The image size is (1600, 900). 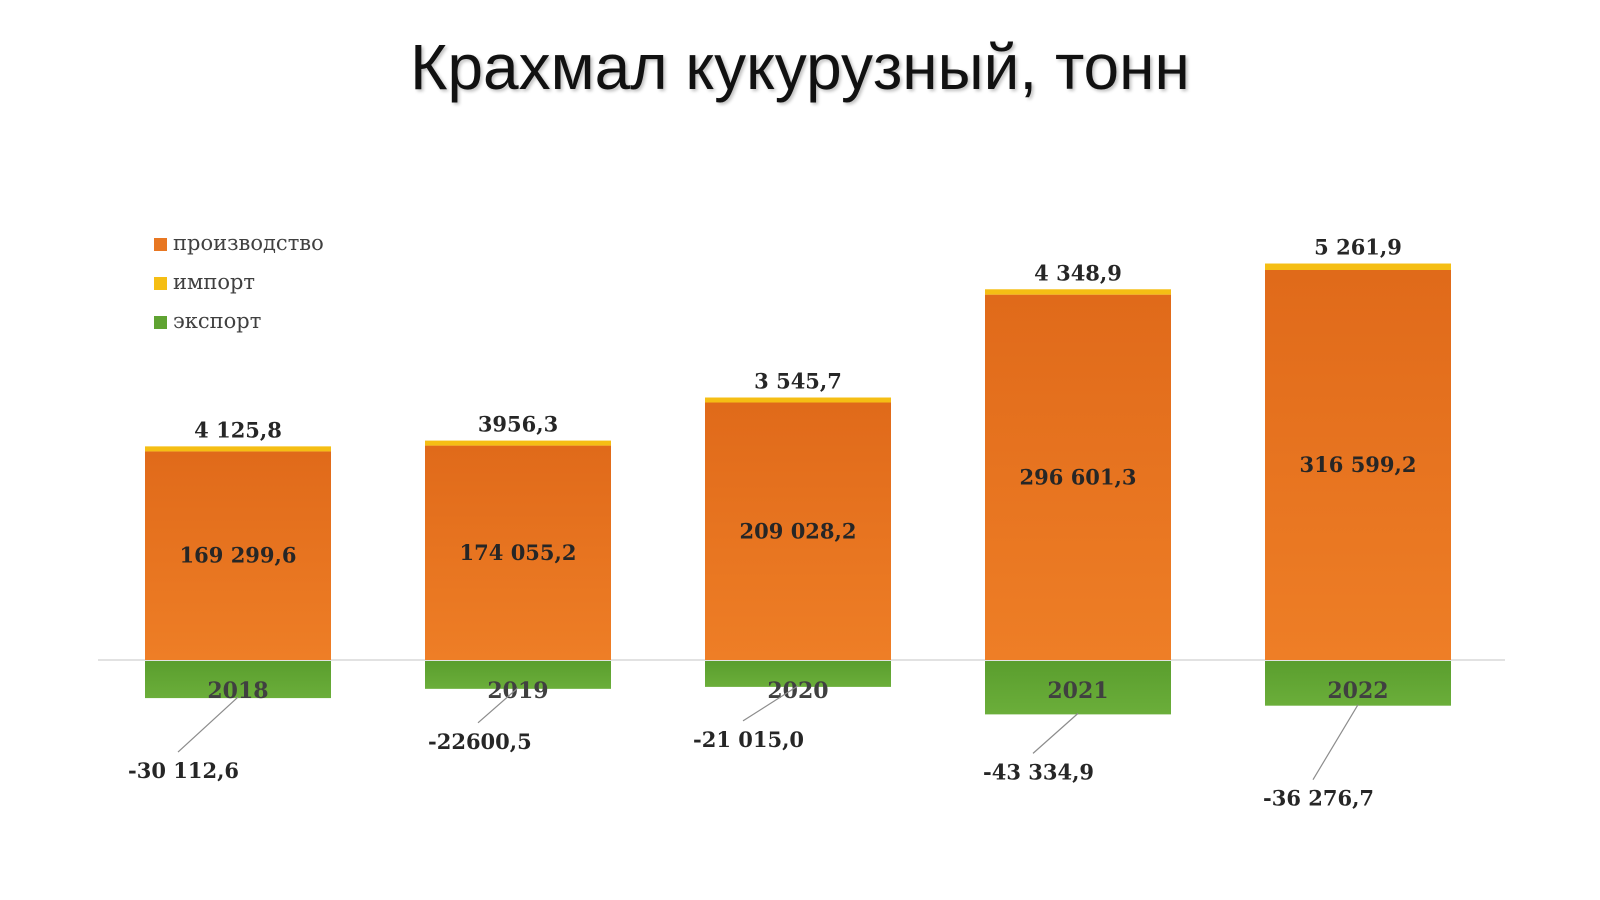 I want to click on label-production-2018: 169 299,6, so click(x=238, y=555).